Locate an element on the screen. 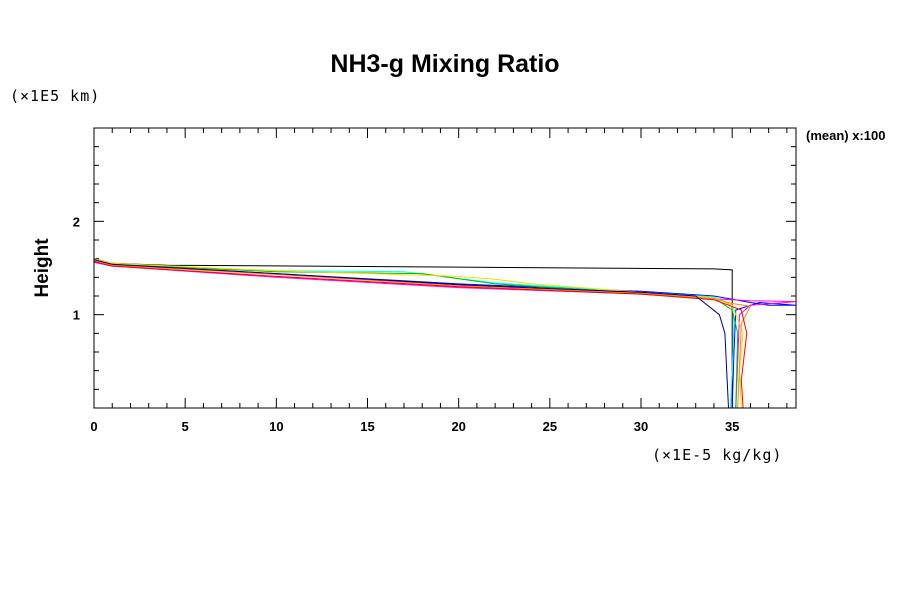 The width and height of the screenshot is (900, 600). x-tick-label: 15 is located at coordinates (367, 426).